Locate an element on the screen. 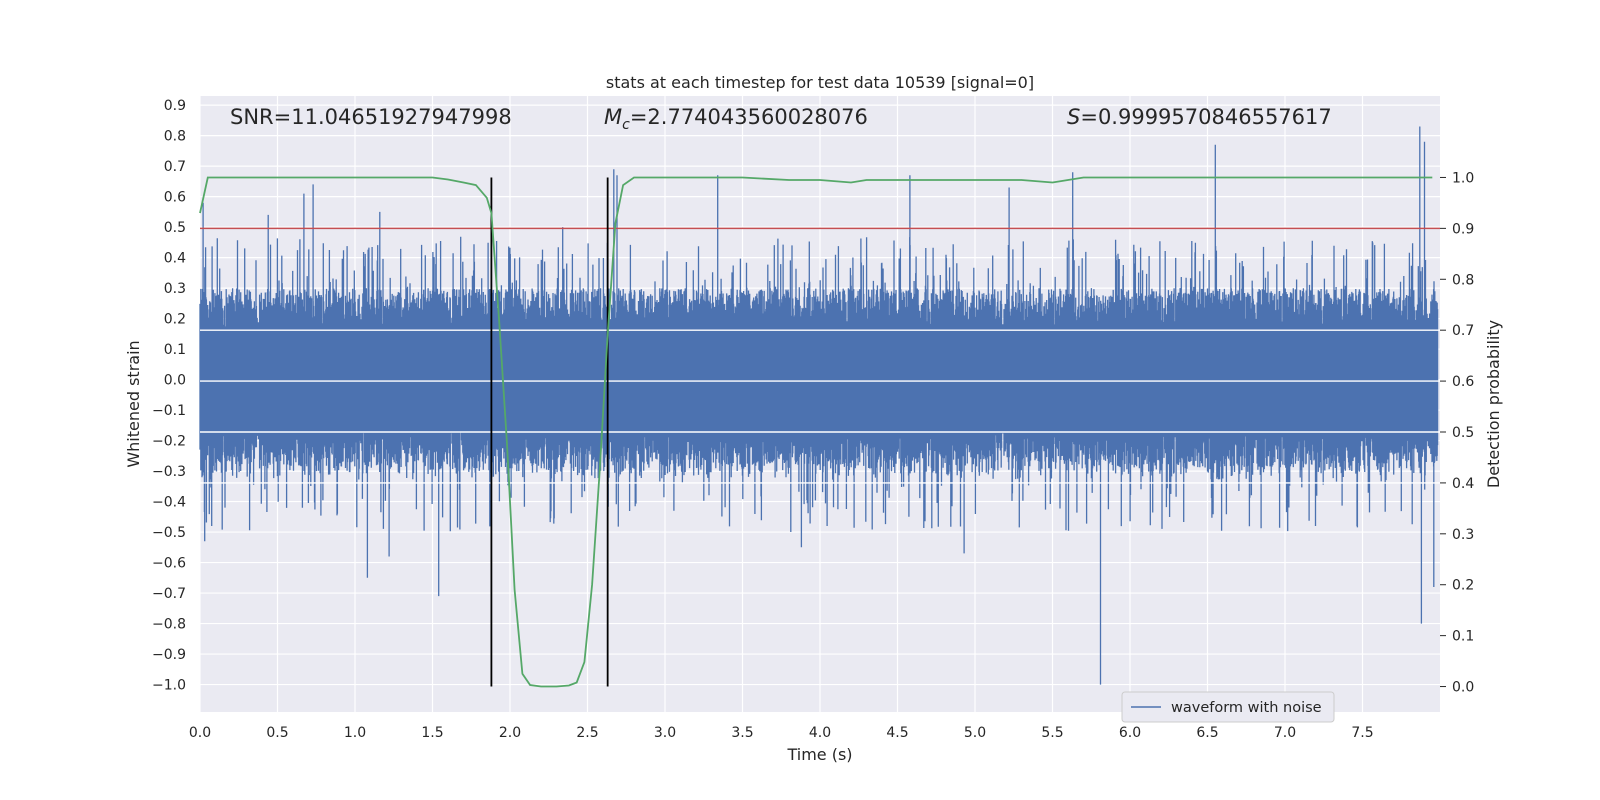 This screenshot has width=1600, height=800. y-tick-label-right: 0.6 is located at coordinates (1463, 382).